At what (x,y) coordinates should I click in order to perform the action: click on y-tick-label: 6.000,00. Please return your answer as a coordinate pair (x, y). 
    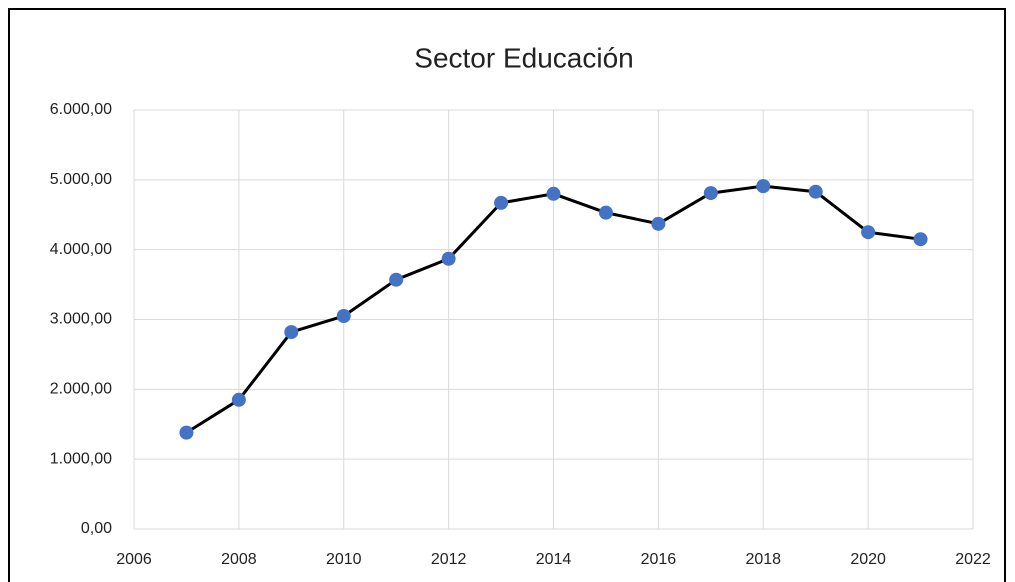
    Looking at the image, I should click on (81, 109).